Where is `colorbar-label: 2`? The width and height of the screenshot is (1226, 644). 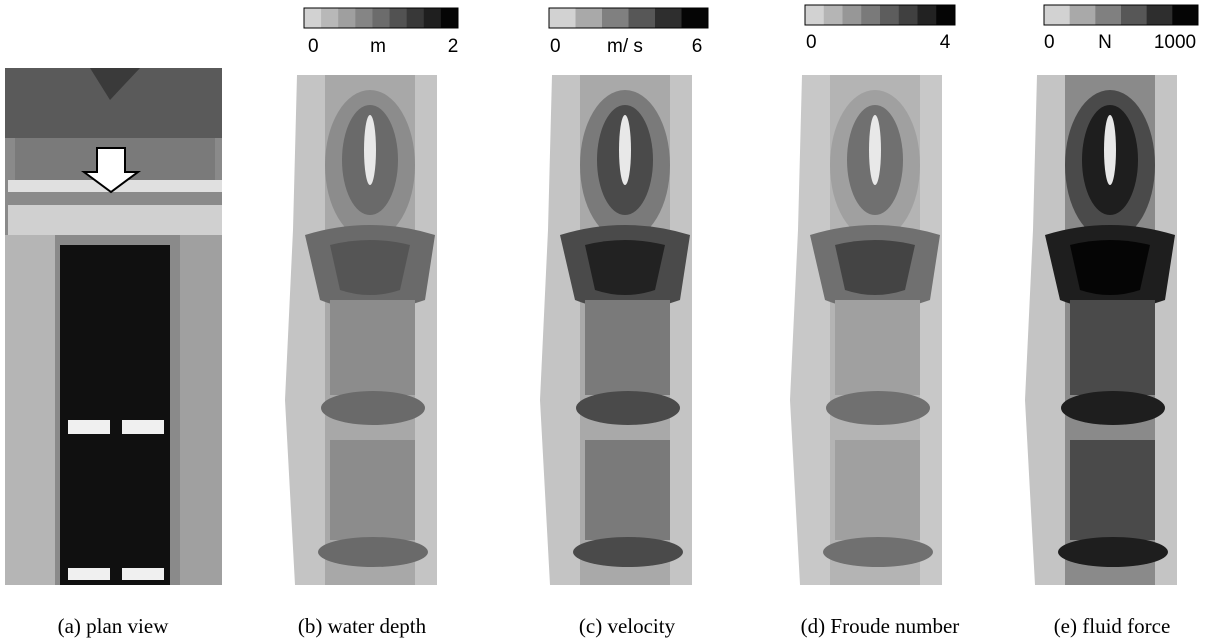 colorbar-label: 2 is located at coordinates (453, 46).